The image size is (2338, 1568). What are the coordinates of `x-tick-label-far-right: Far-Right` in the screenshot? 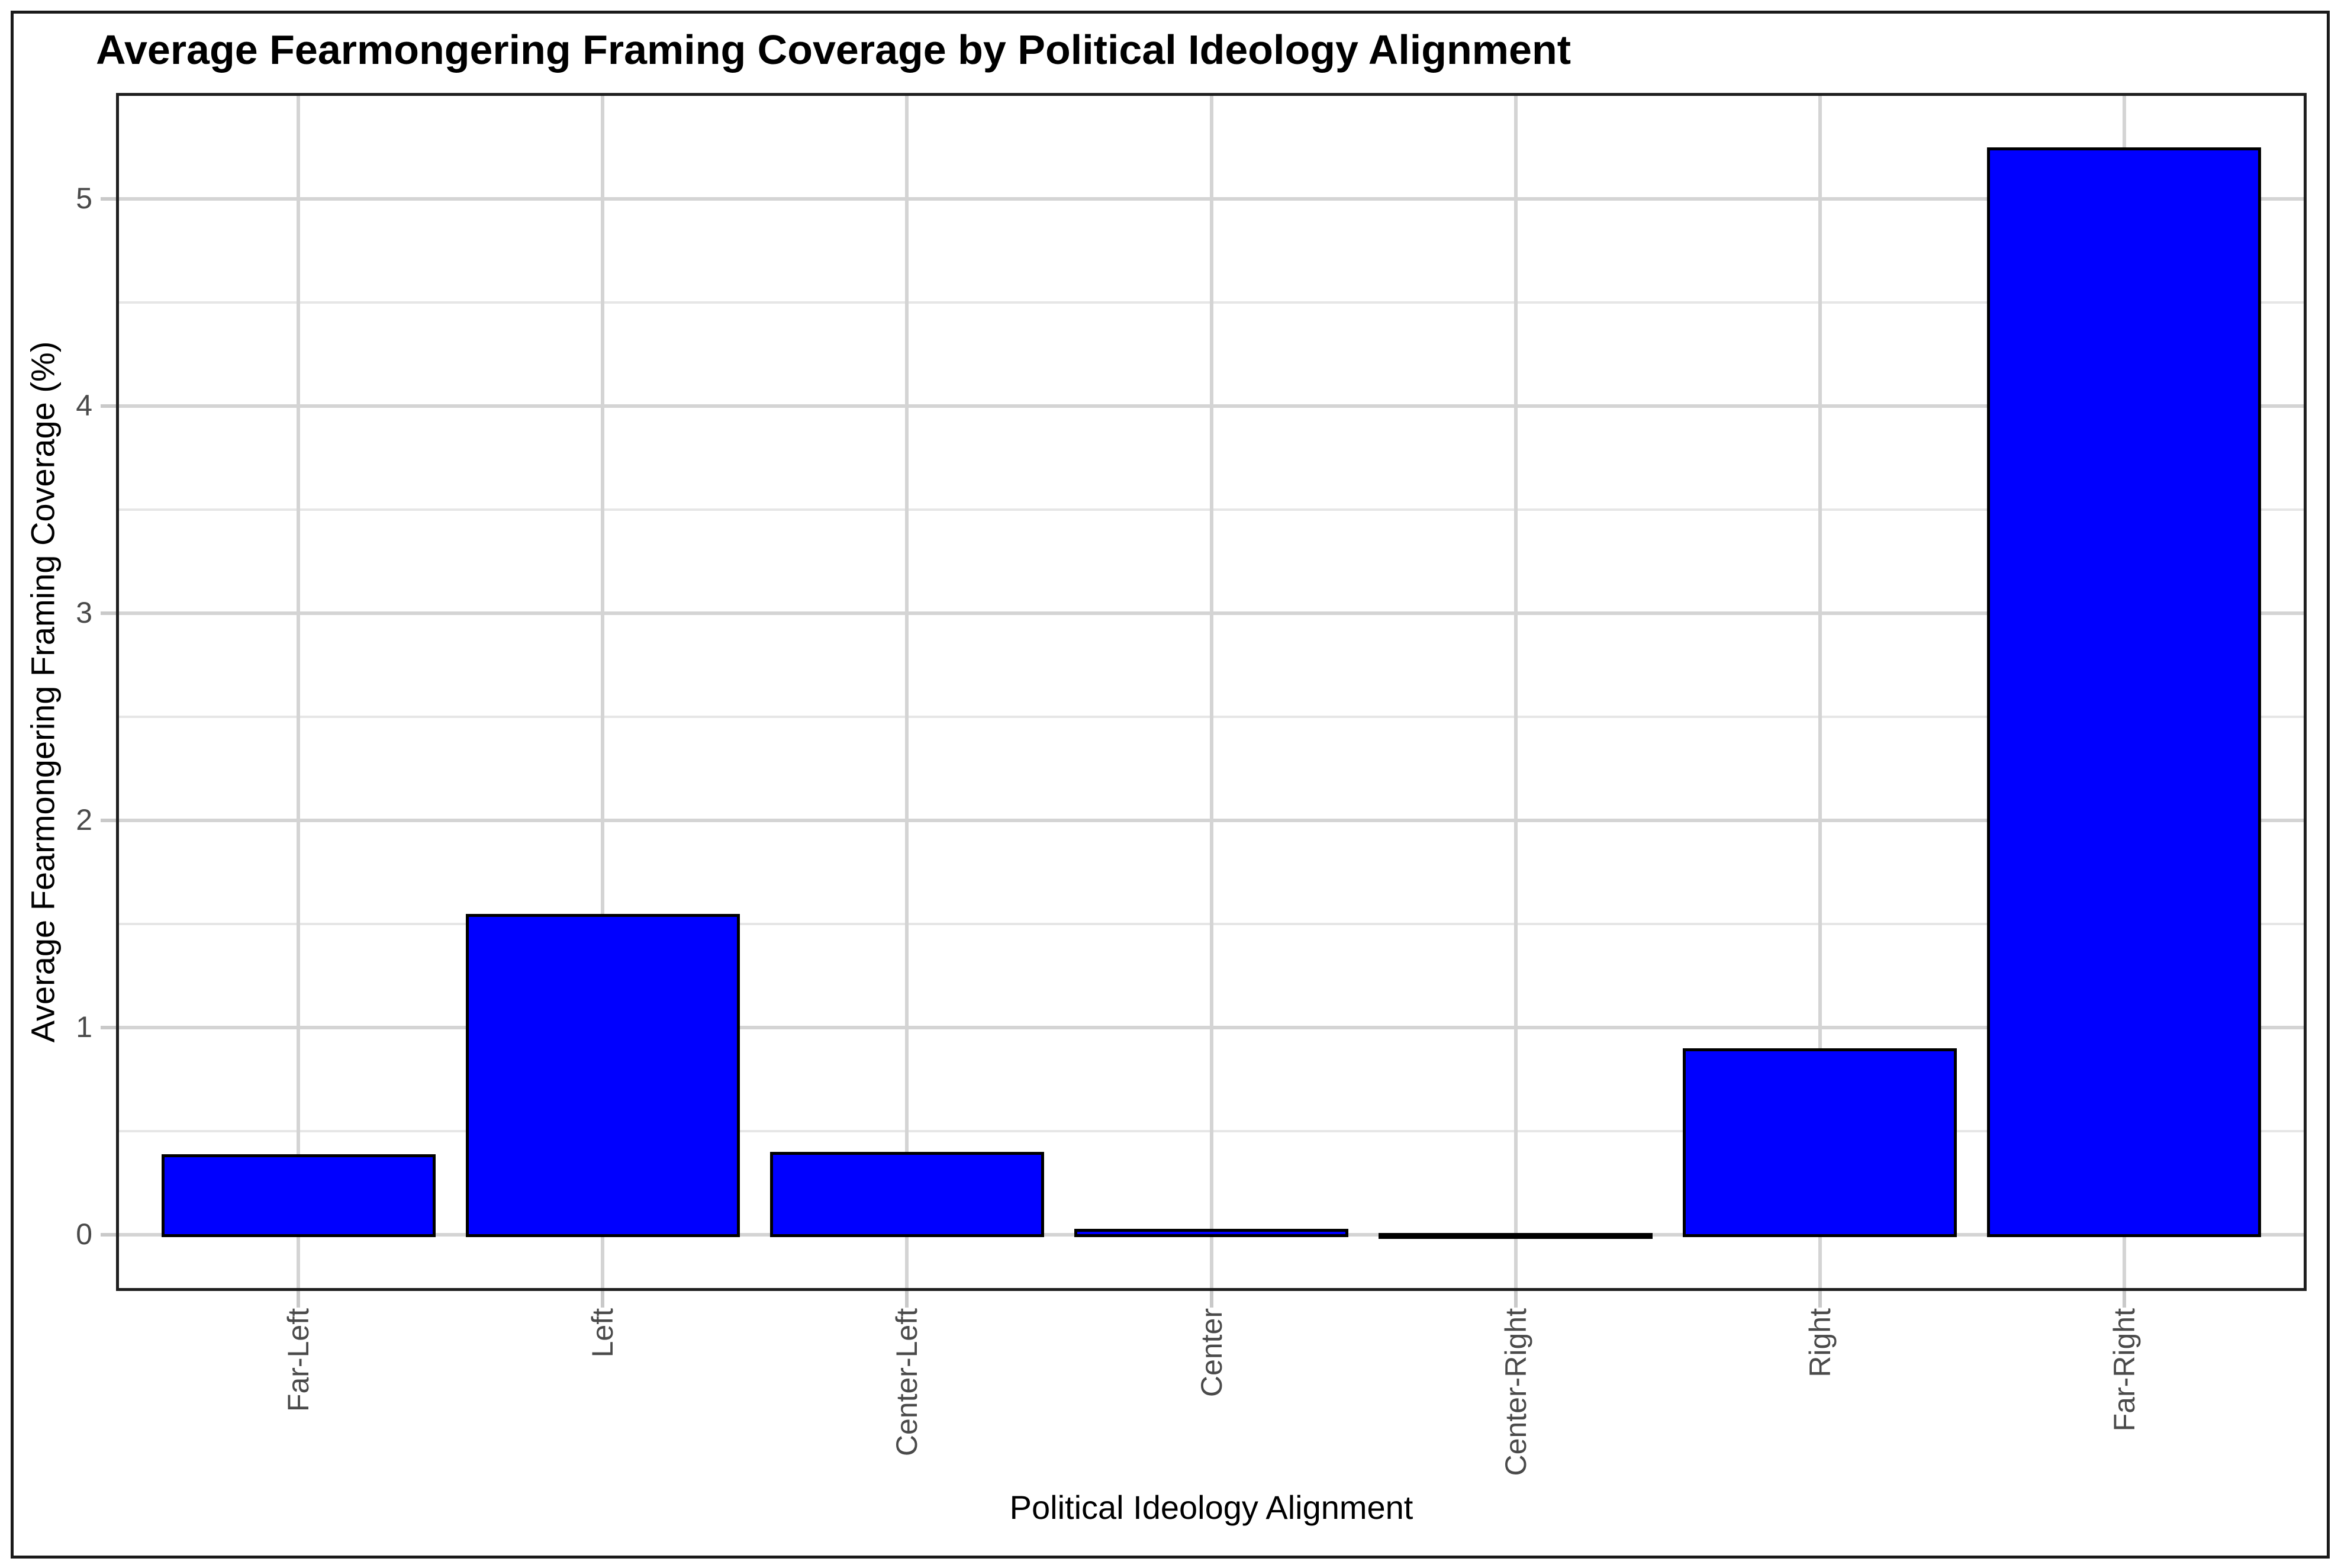 It's located at (2124, 1370).